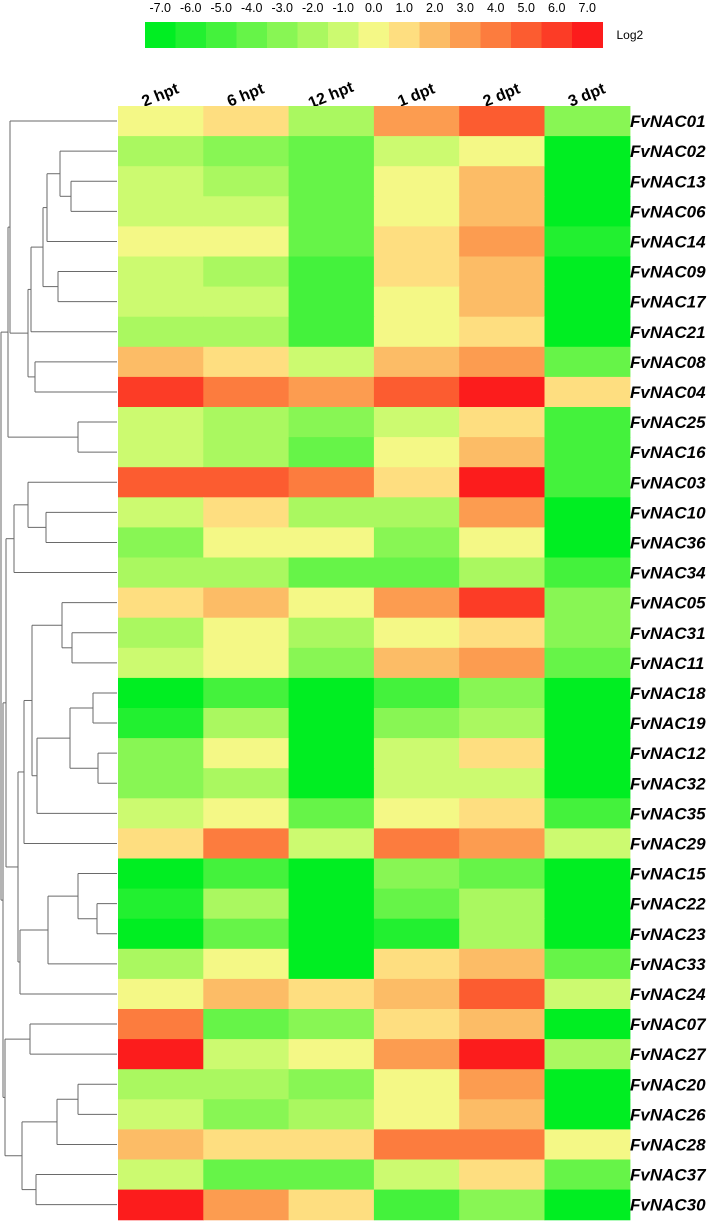 This screenshot has height=1227, width=720. Describe the element at coordinates (313, 8) in the screenshot. I see `scale-tick-label: -2.0` at that location.